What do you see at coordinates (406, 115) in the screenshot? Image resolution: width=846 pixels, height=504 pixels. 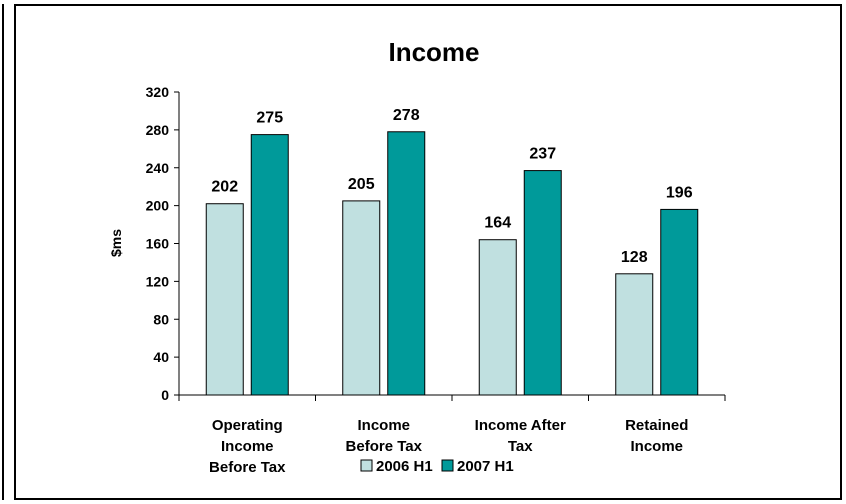 I see `data-label: 278` at bounding box center [406, 115].